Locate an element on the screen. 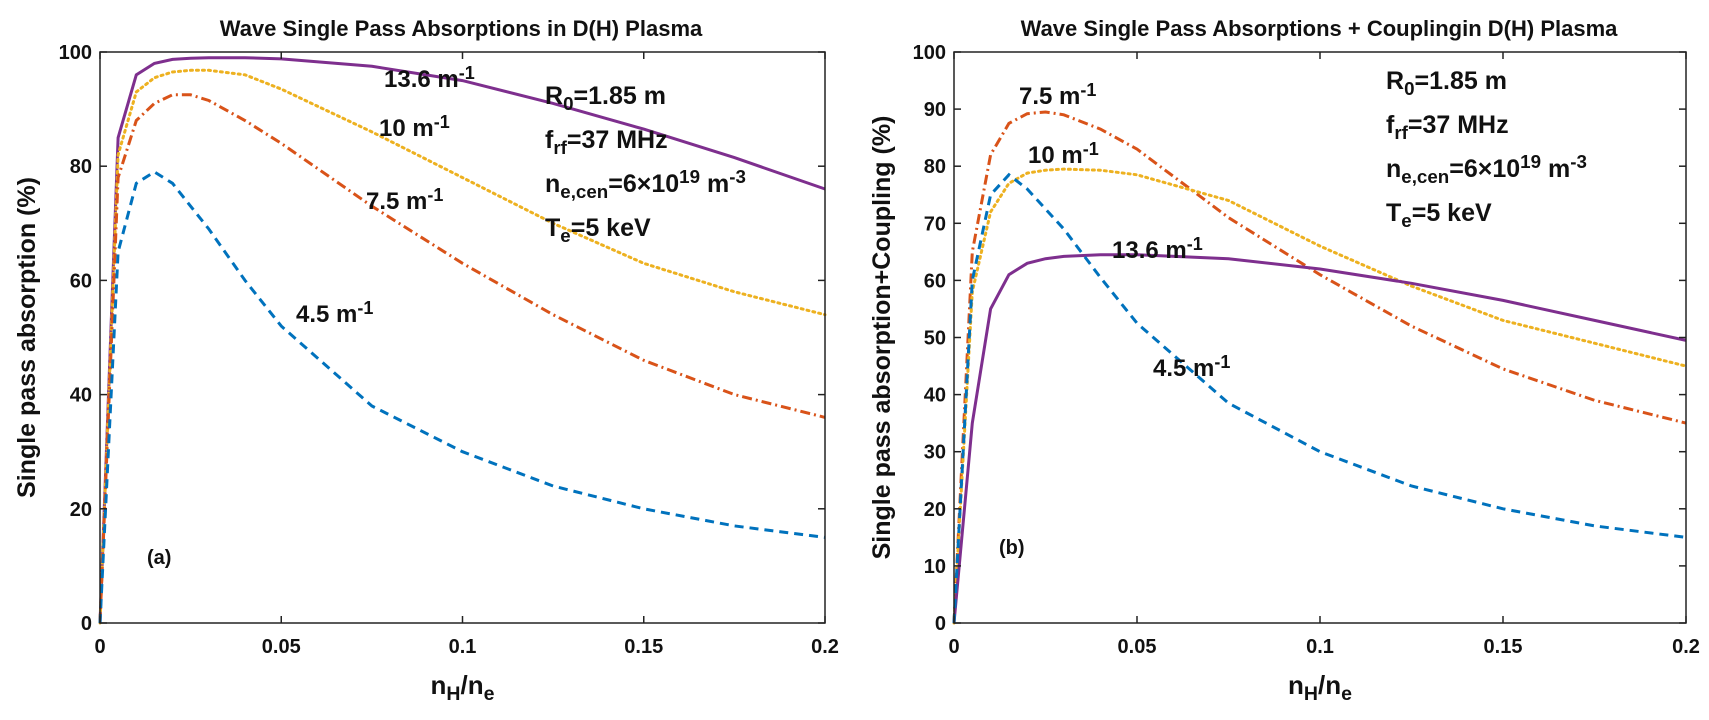  y-tick-label: 30 is located at coordinates (935, 453).